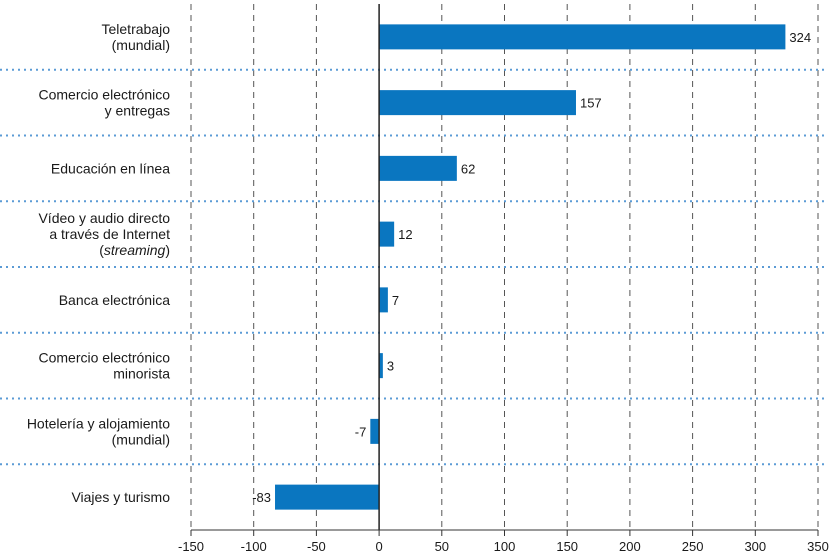 The image size is (829, 555). I want to click on category-label: Banca electrónica, so click(115, 300).